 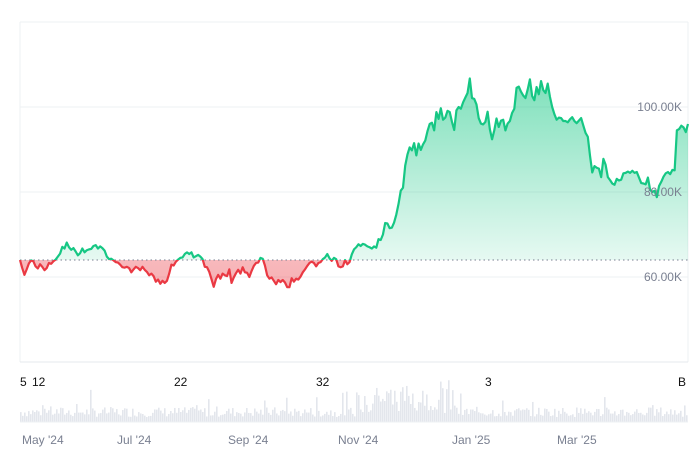 What do you see at coordinates (134, 440) in the screenshot?
I see `x-tick-label: Jul '24` at bounding box center [134, 440].